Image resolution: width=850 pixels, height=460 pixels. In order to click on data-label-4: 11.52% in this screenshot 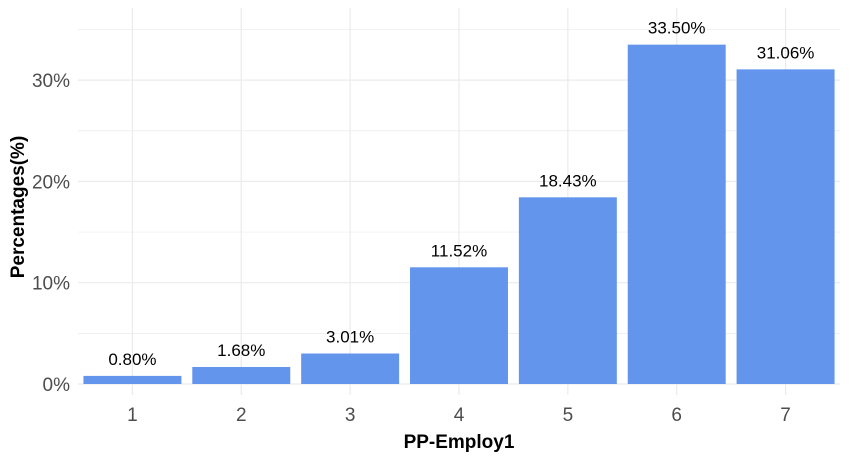, I will do `click(459, 250)`.